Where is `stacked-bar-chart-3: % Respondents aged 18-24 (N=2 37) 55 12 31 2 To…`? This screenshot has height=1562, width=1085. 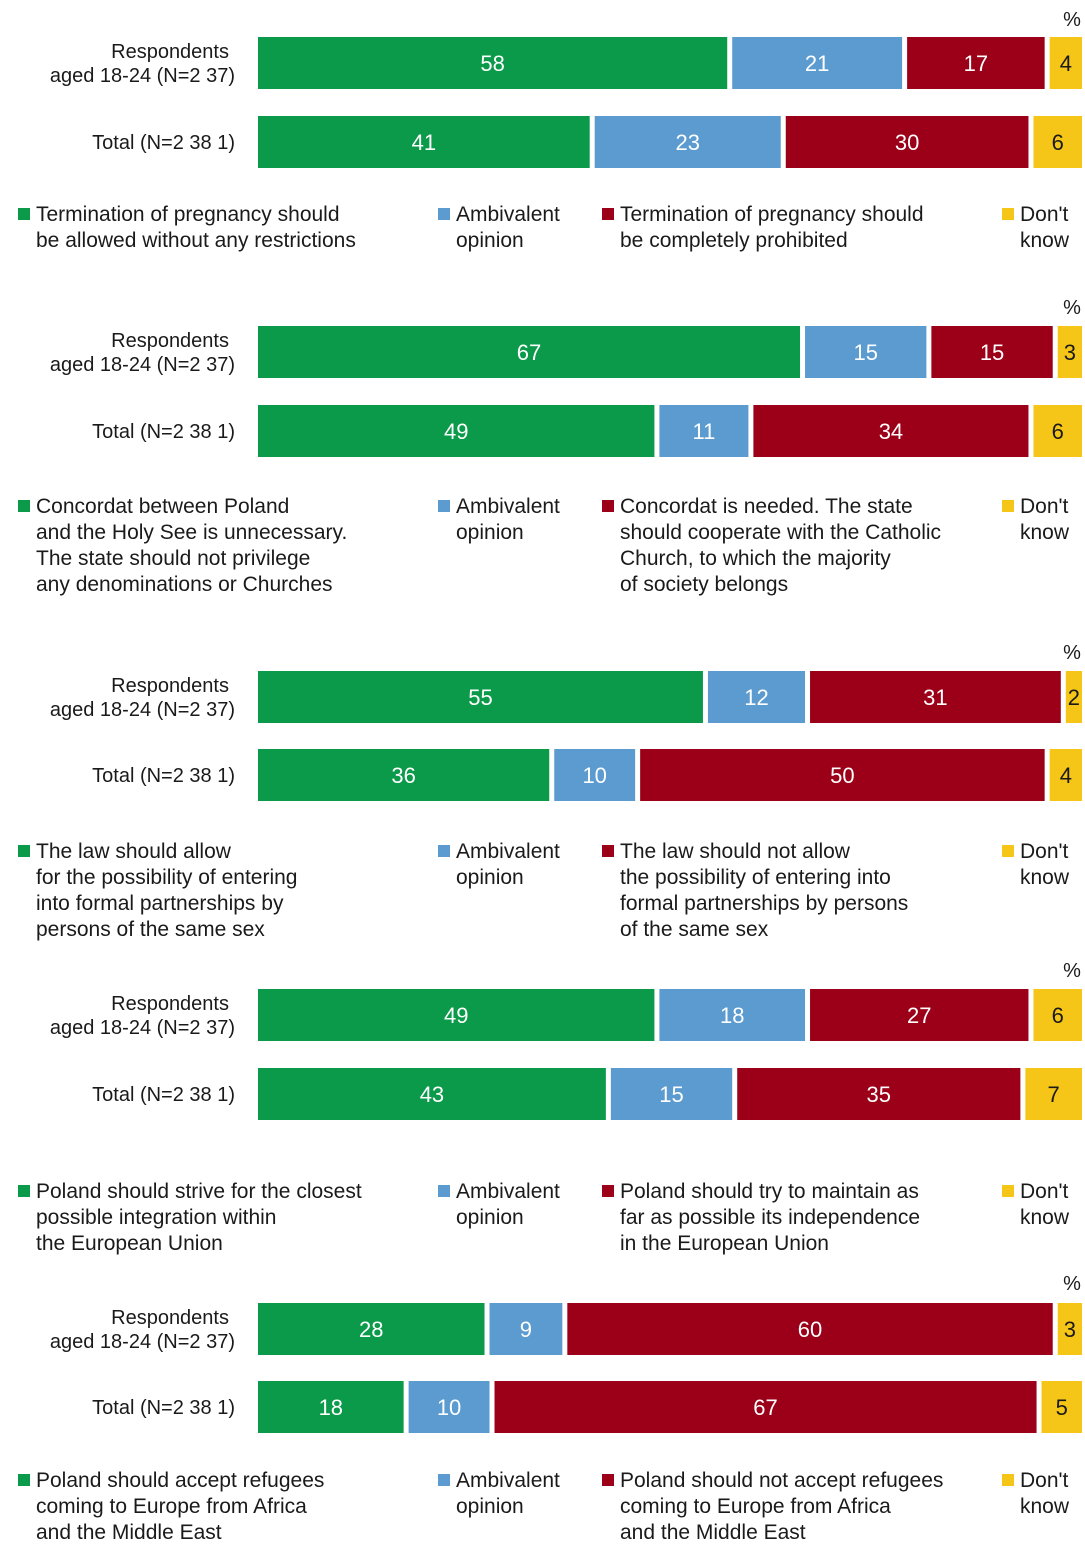
stacked-bar-chart-3: % Respondents aged 18-24 (N=2 37) 55 12 31 2 To… is located at coordinates (566, 721).